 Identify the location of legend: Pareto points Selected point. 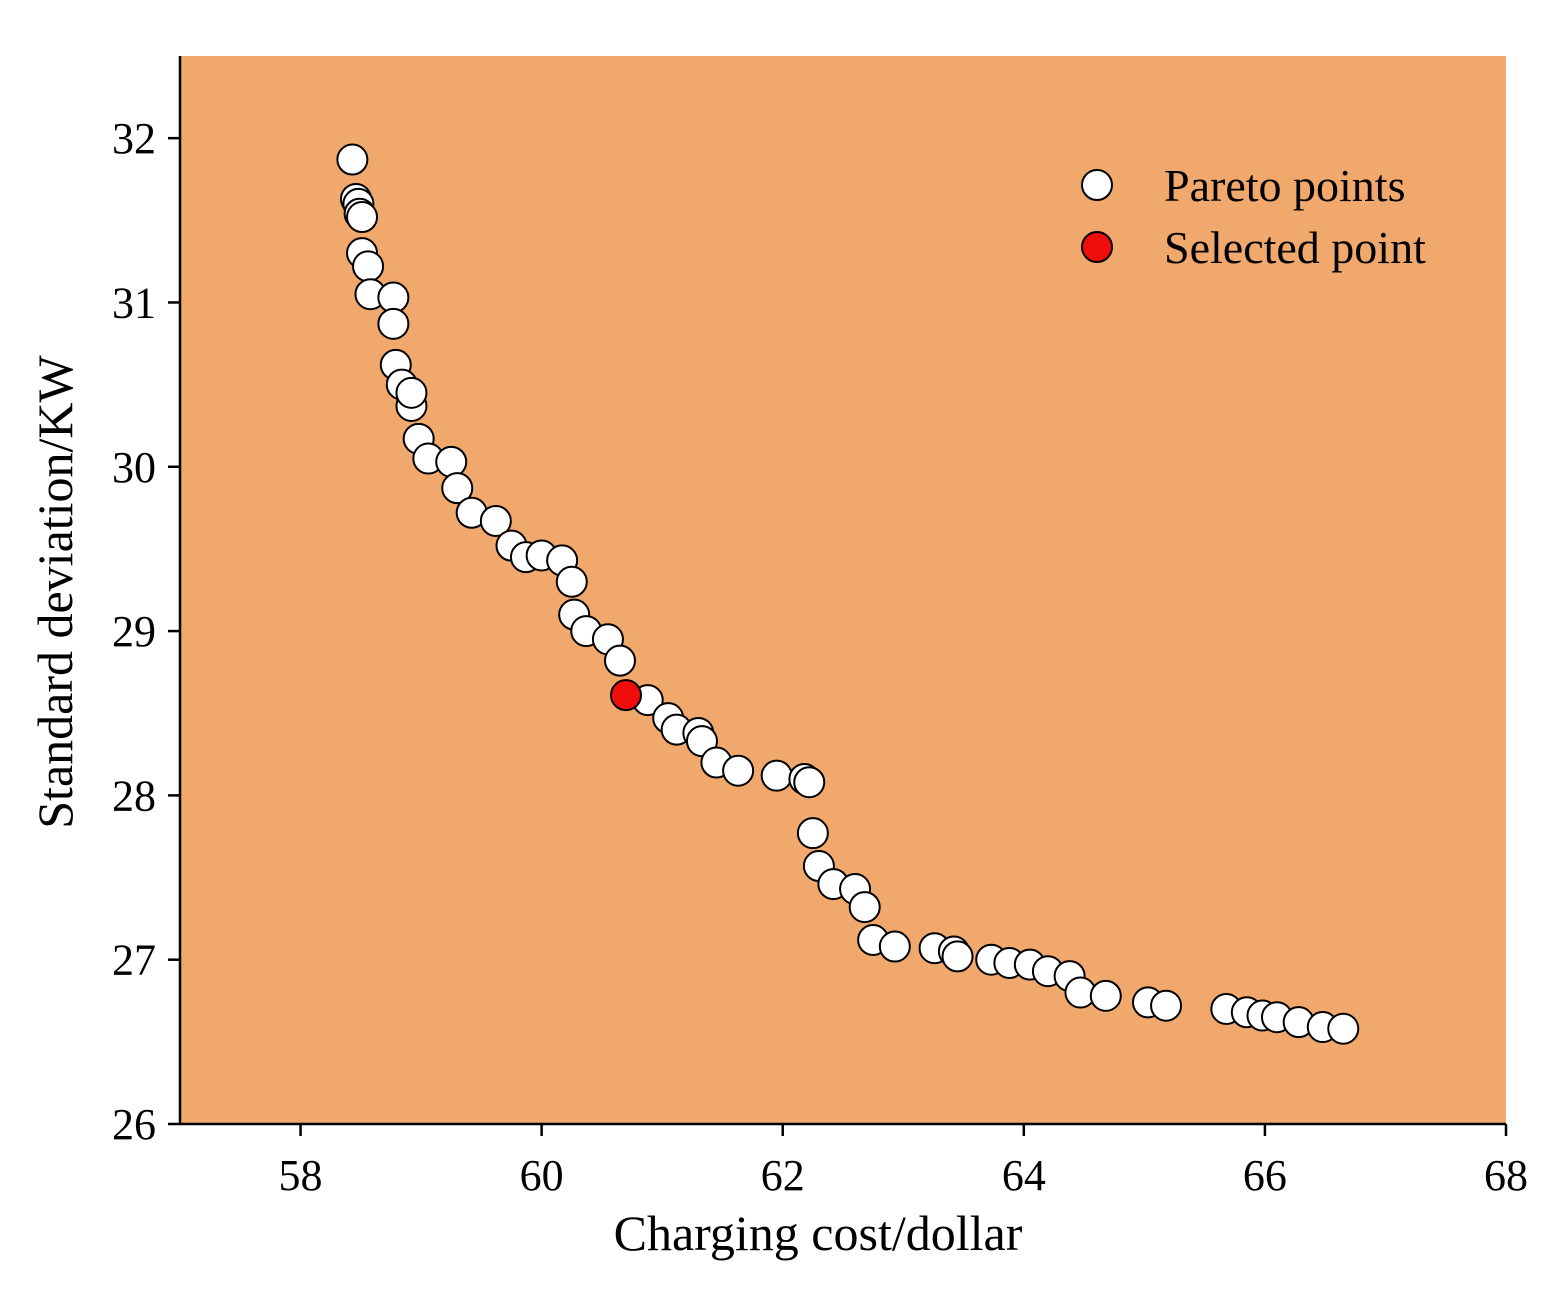
(1253, 216).